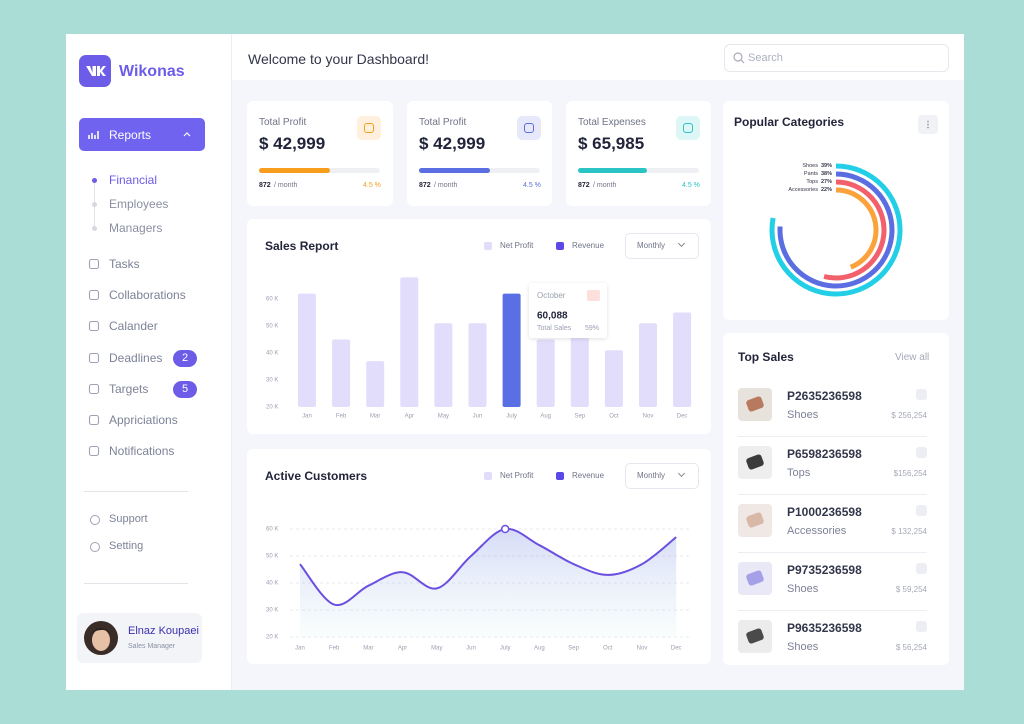 This screenshot has width=1024, height=724. What do you see at coordinates (272, 611) in the screenshot?
I see `y-tick-label: 30 K` at bounding box center [272, 611].